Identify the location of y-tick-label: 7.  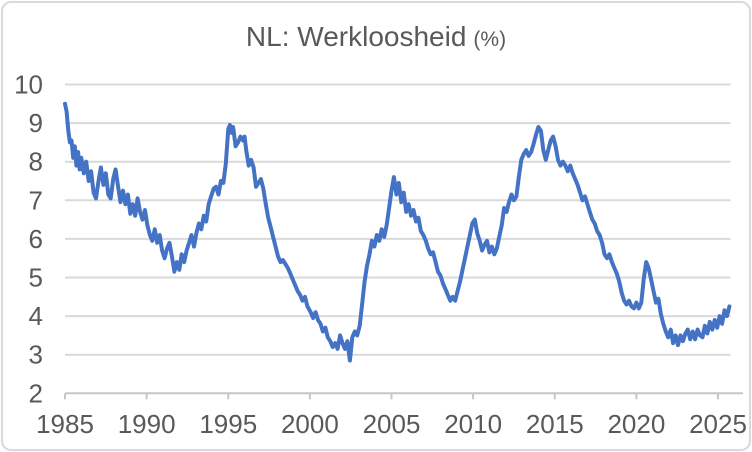
(36, 200).